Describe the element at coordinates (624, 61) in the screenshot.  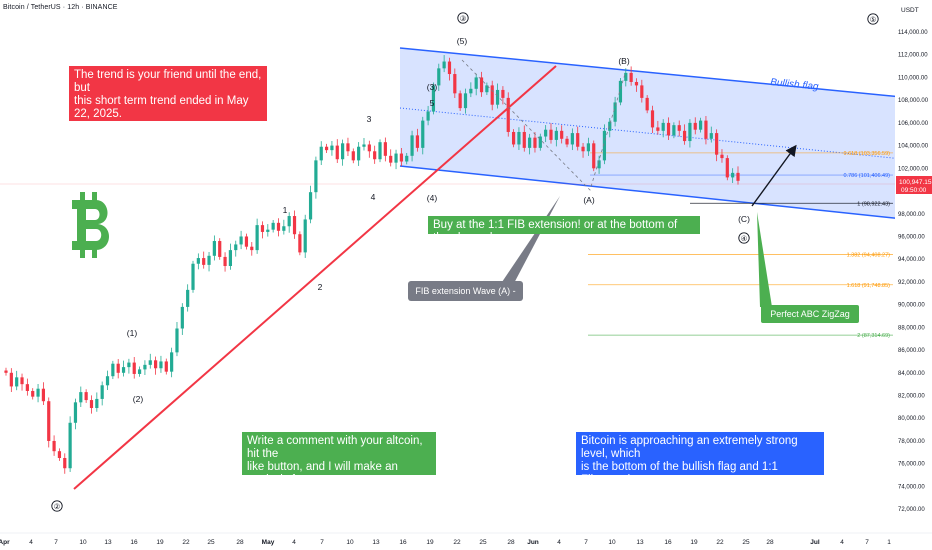
I see `wave-label: (B)` at that location.